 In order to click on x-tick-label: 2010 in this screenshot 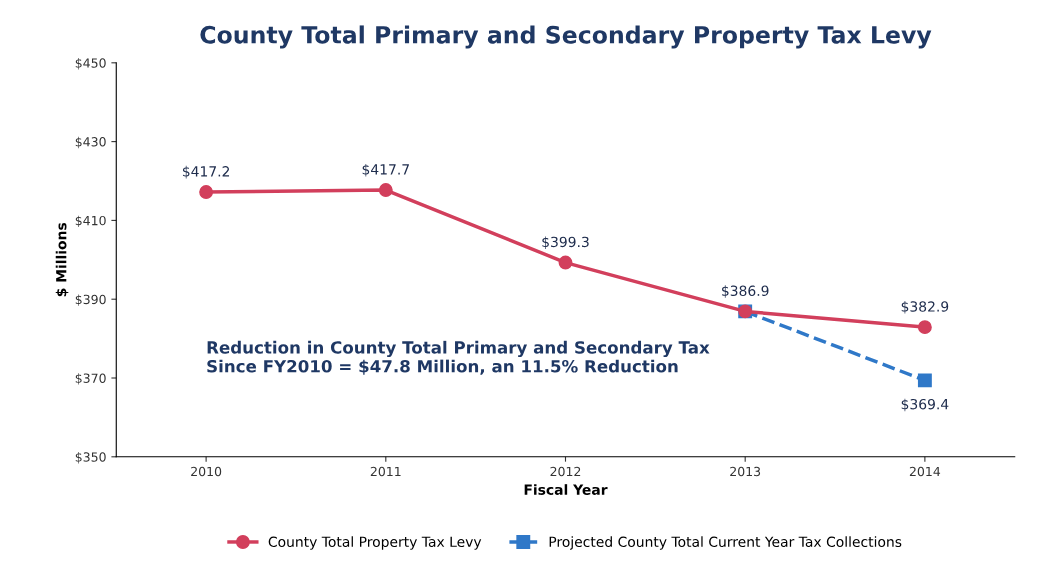, I will do `click(206, 471)`.